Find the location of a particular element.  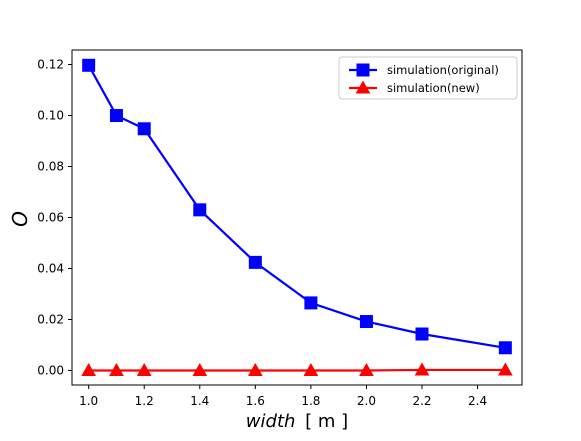

x-axis-title-unit: [ m ] is located at coordinates (326, 421).